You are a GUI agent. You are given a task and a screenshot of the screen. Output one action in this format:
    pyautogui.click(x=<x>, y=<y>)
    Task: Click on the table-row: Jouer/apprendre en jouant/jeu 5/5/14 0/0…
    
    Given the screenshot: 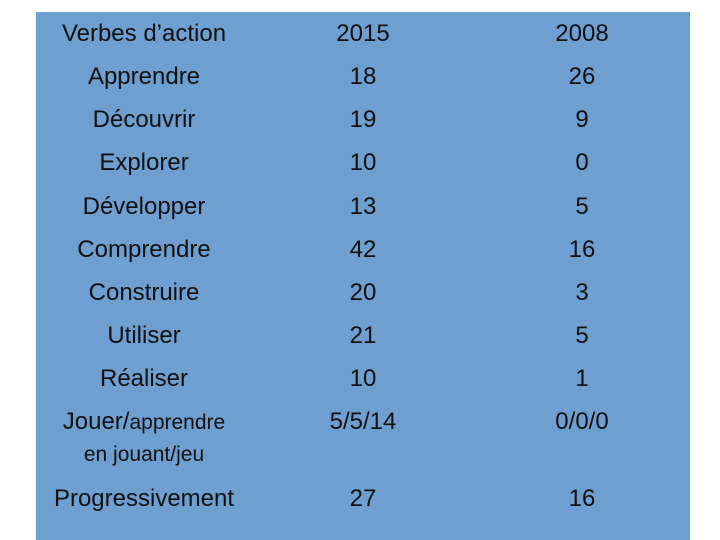 What is the action you would take?
    pyautogui.click(x=363, y=438)
    